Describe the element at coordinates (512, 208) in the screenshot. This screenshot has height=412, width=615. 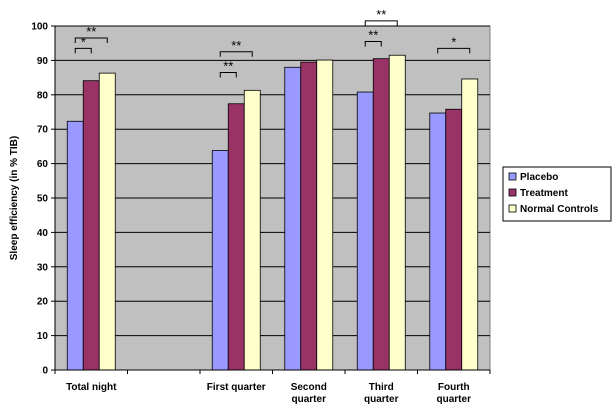
I see `legend-swatch-normal-controls` at that location.